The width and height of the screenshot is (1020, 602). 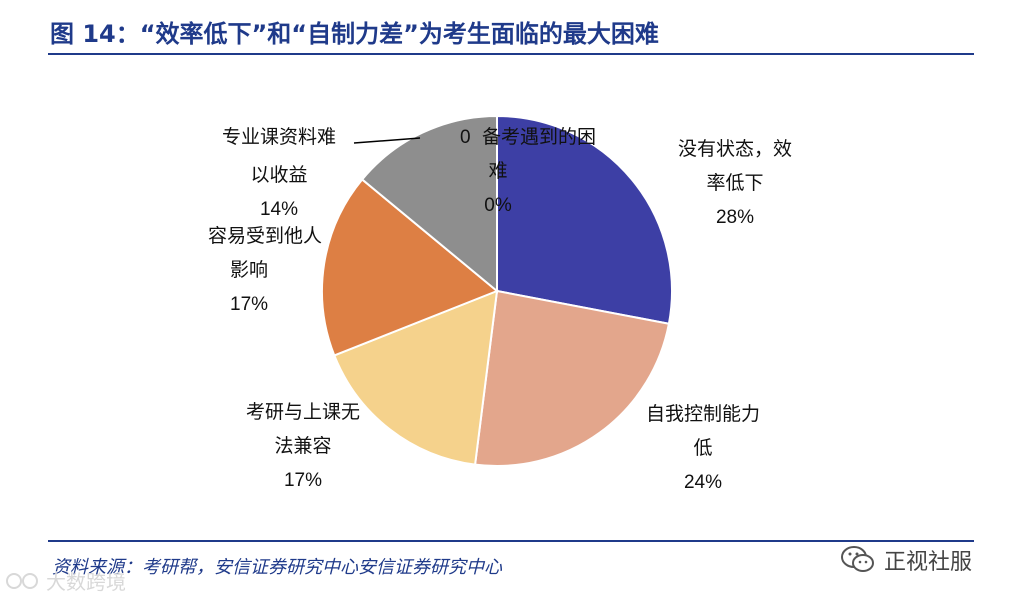 I want to click on slice-label-5-line-1: 以收益, so click(x=279, y=175).